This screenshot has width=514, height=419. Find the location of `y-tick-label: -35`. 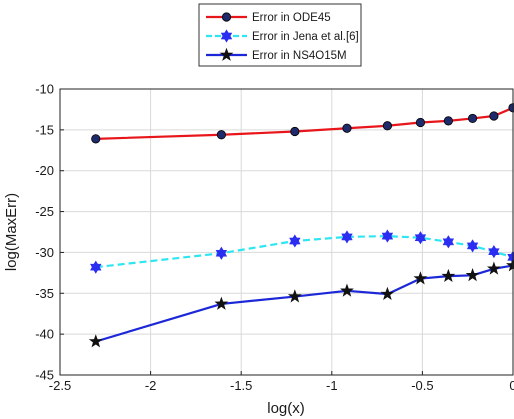

y-tick-label: -35 is located at coordinates (44, 293).